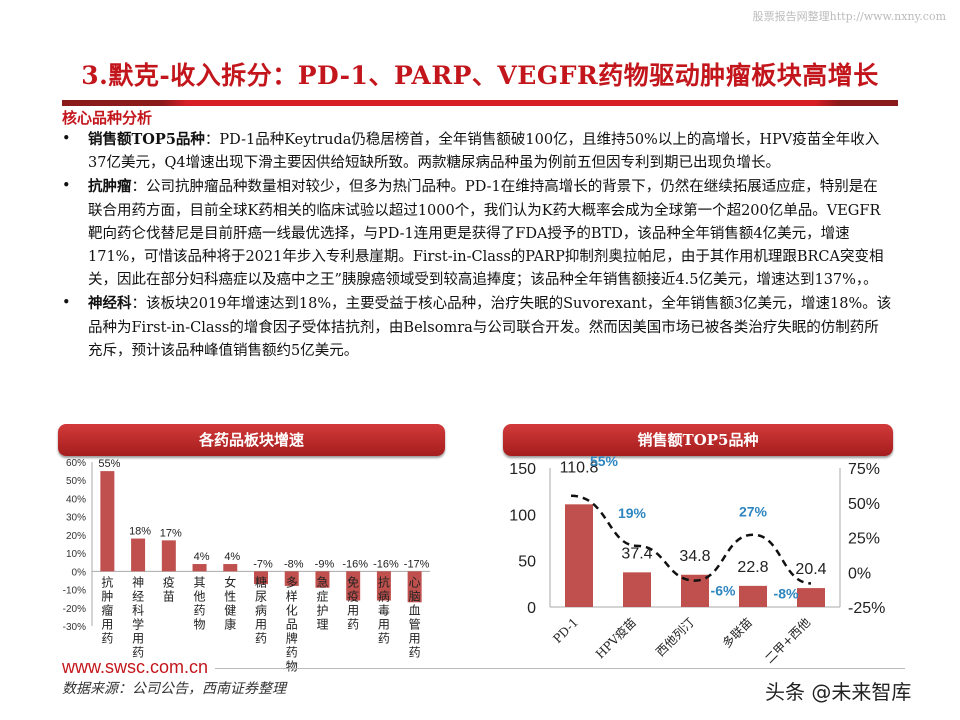 The height and width of the screenshot is (720, 960). What do you see at coordinates (263, 564) in the screenshot?
I see `data-label: -7%` at bounding box center [263, 564].